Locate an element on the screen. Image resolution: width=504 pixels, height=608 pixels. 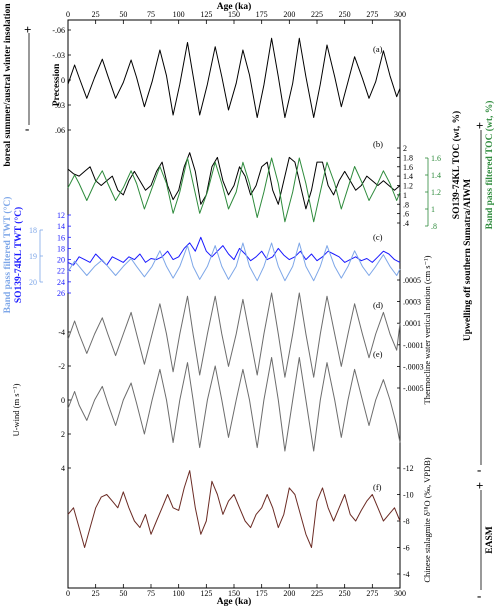
x-tick-label-top: 0 is located at coordinates (68, 14).